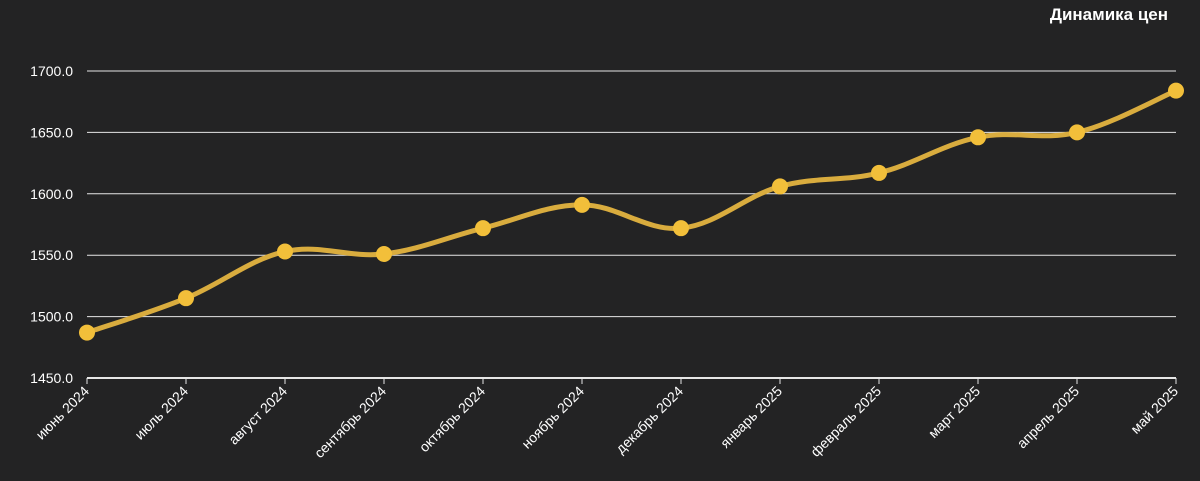 The image size is (1200, 481). Describe the element at coordinates (845, 421) in the screenshot. I see `x-tick-label: февраль 2025` at that location.